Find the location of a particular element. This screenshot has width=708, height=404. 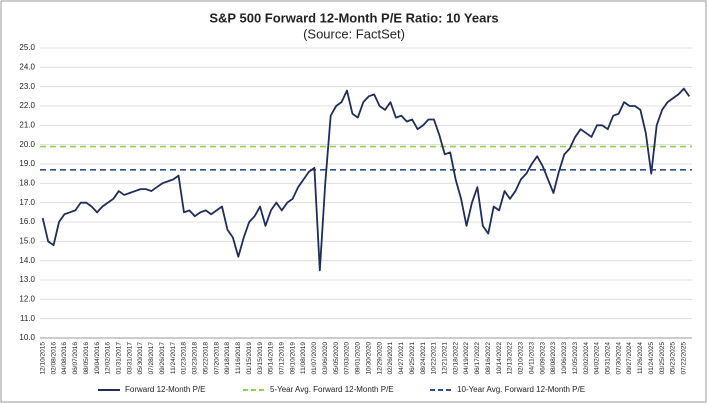

y-tick-label: 11.0 is located at coordinates (28, 318).